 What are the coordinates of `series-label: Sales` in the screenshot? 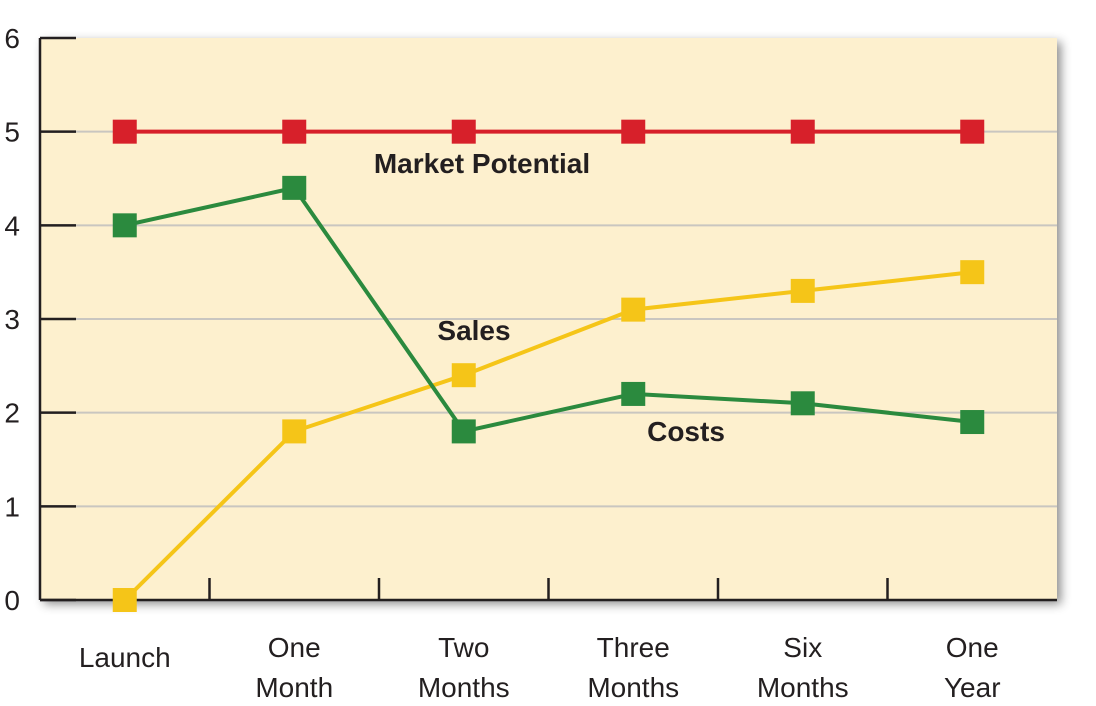 It's located at (473, 330).